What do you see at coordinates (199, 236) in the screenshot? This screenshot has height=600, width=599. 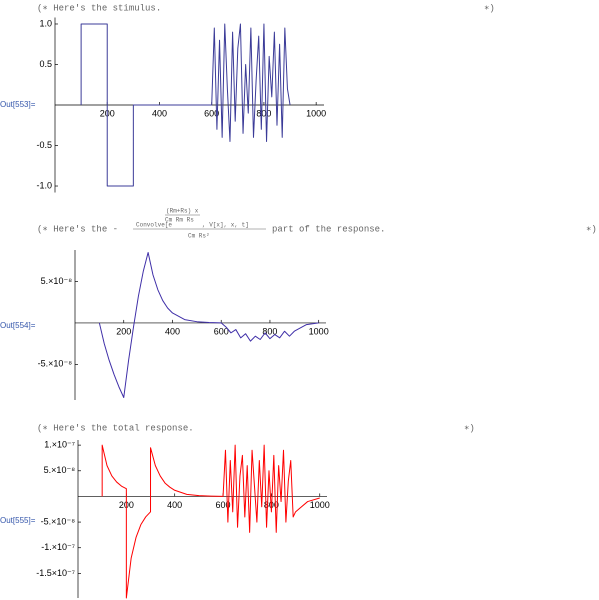 I see `formula: Cm Rs²` at bounding box center [199, 236].